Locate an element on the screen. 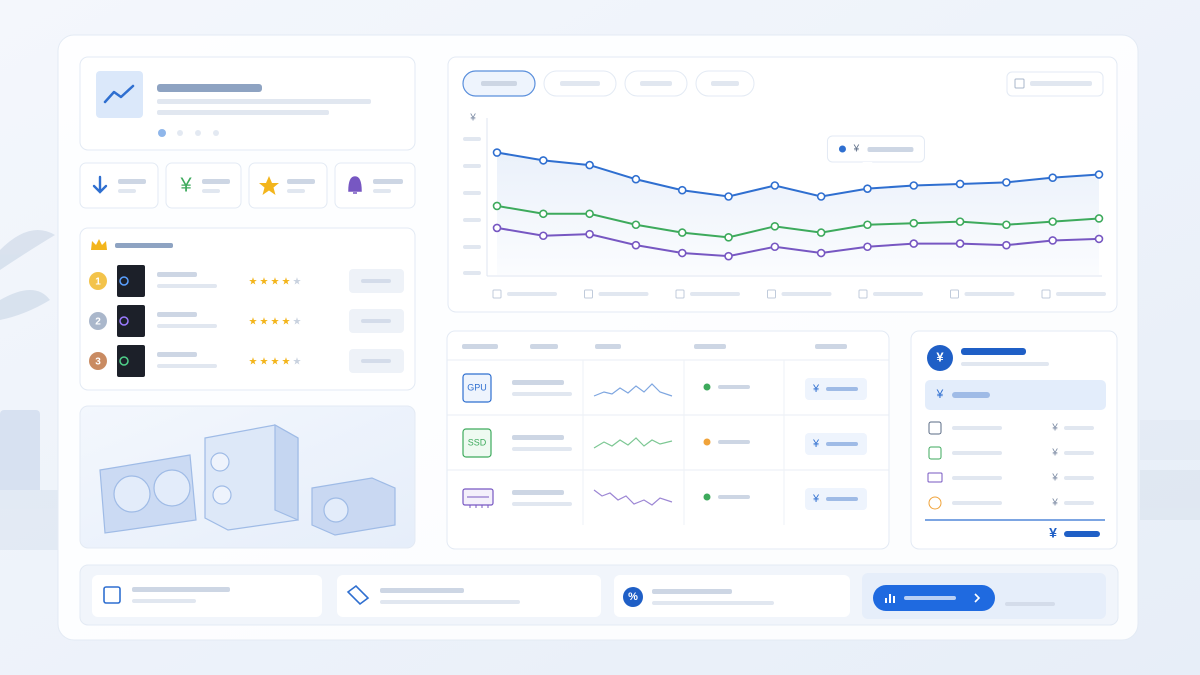 Image resolution: width=1200 pixels, height=675 pixels. pc-image is located at coordinates (131, 281).